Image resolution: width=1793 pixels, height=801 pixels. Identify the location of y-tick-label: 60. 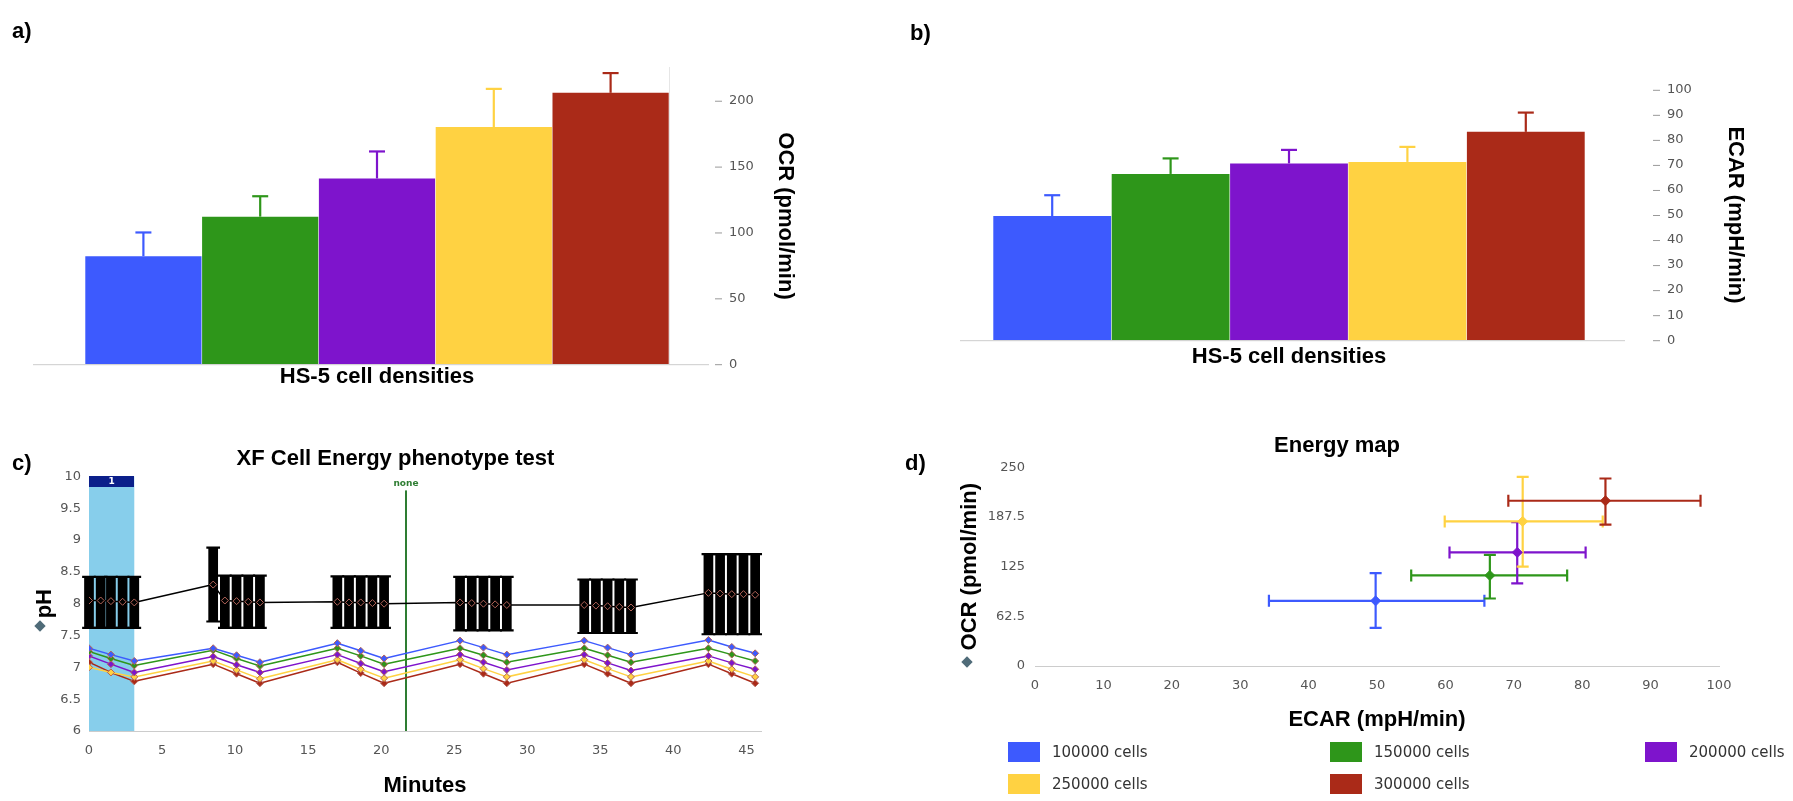
(1675, 189).